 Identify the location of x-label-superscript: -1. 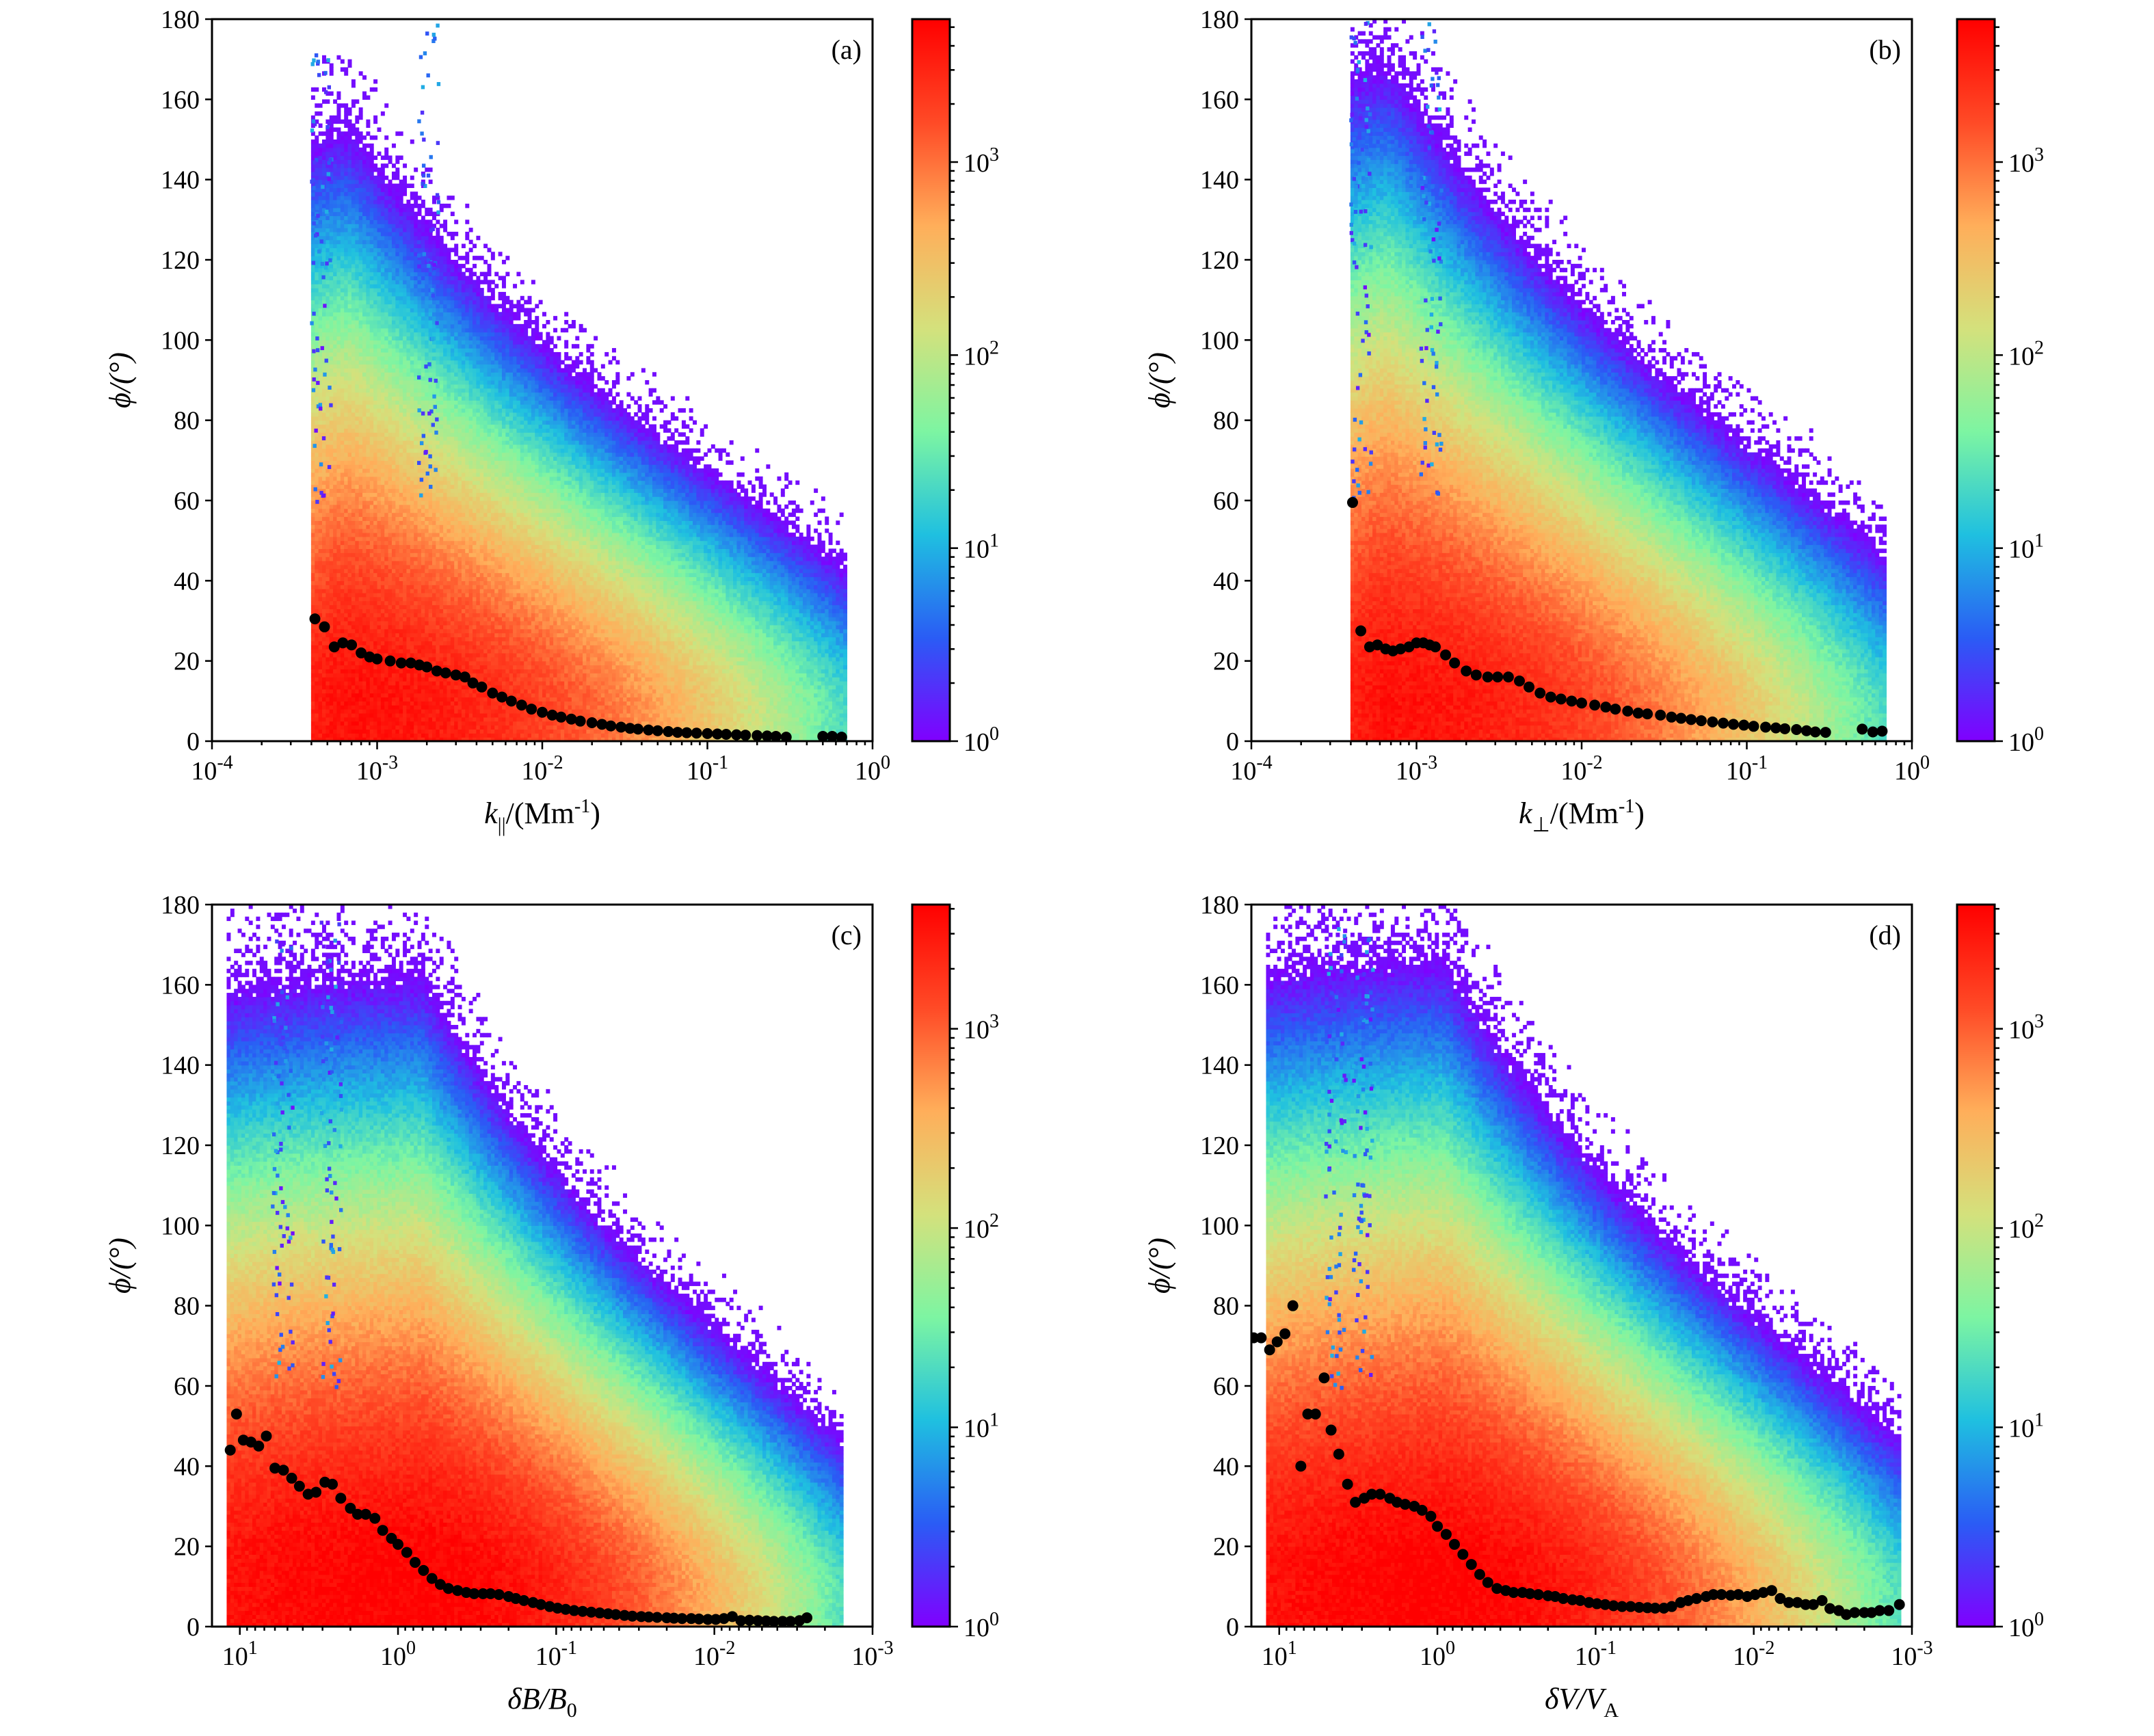
(1626, 806).